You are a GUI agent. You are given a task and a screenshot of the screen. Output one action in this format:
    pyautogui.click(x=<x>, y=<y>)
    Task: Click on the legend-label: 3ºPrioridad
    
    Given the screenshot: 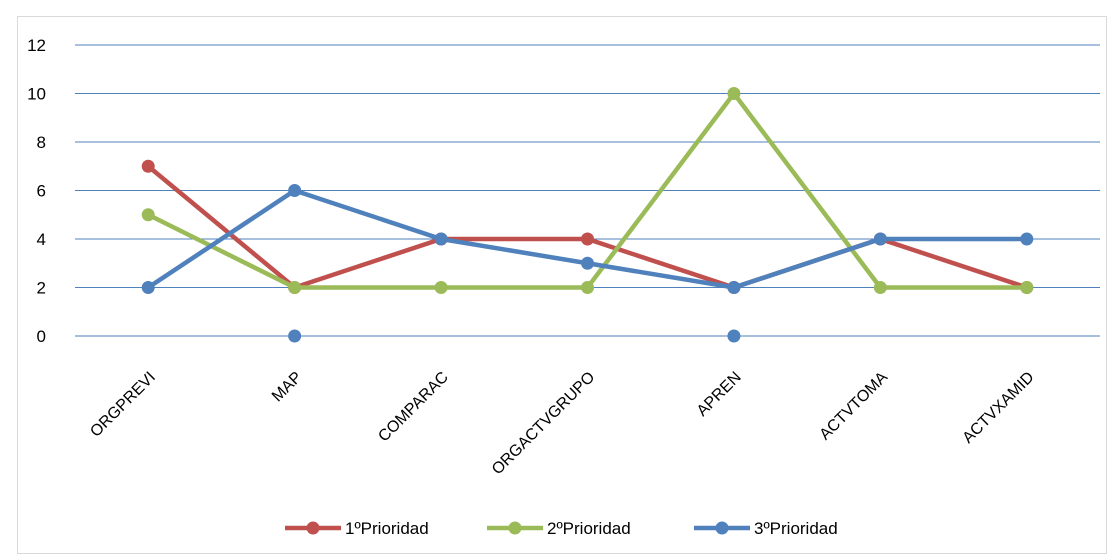 What is the action you would take?
    pyautogui.click(x=796, y=528)
    